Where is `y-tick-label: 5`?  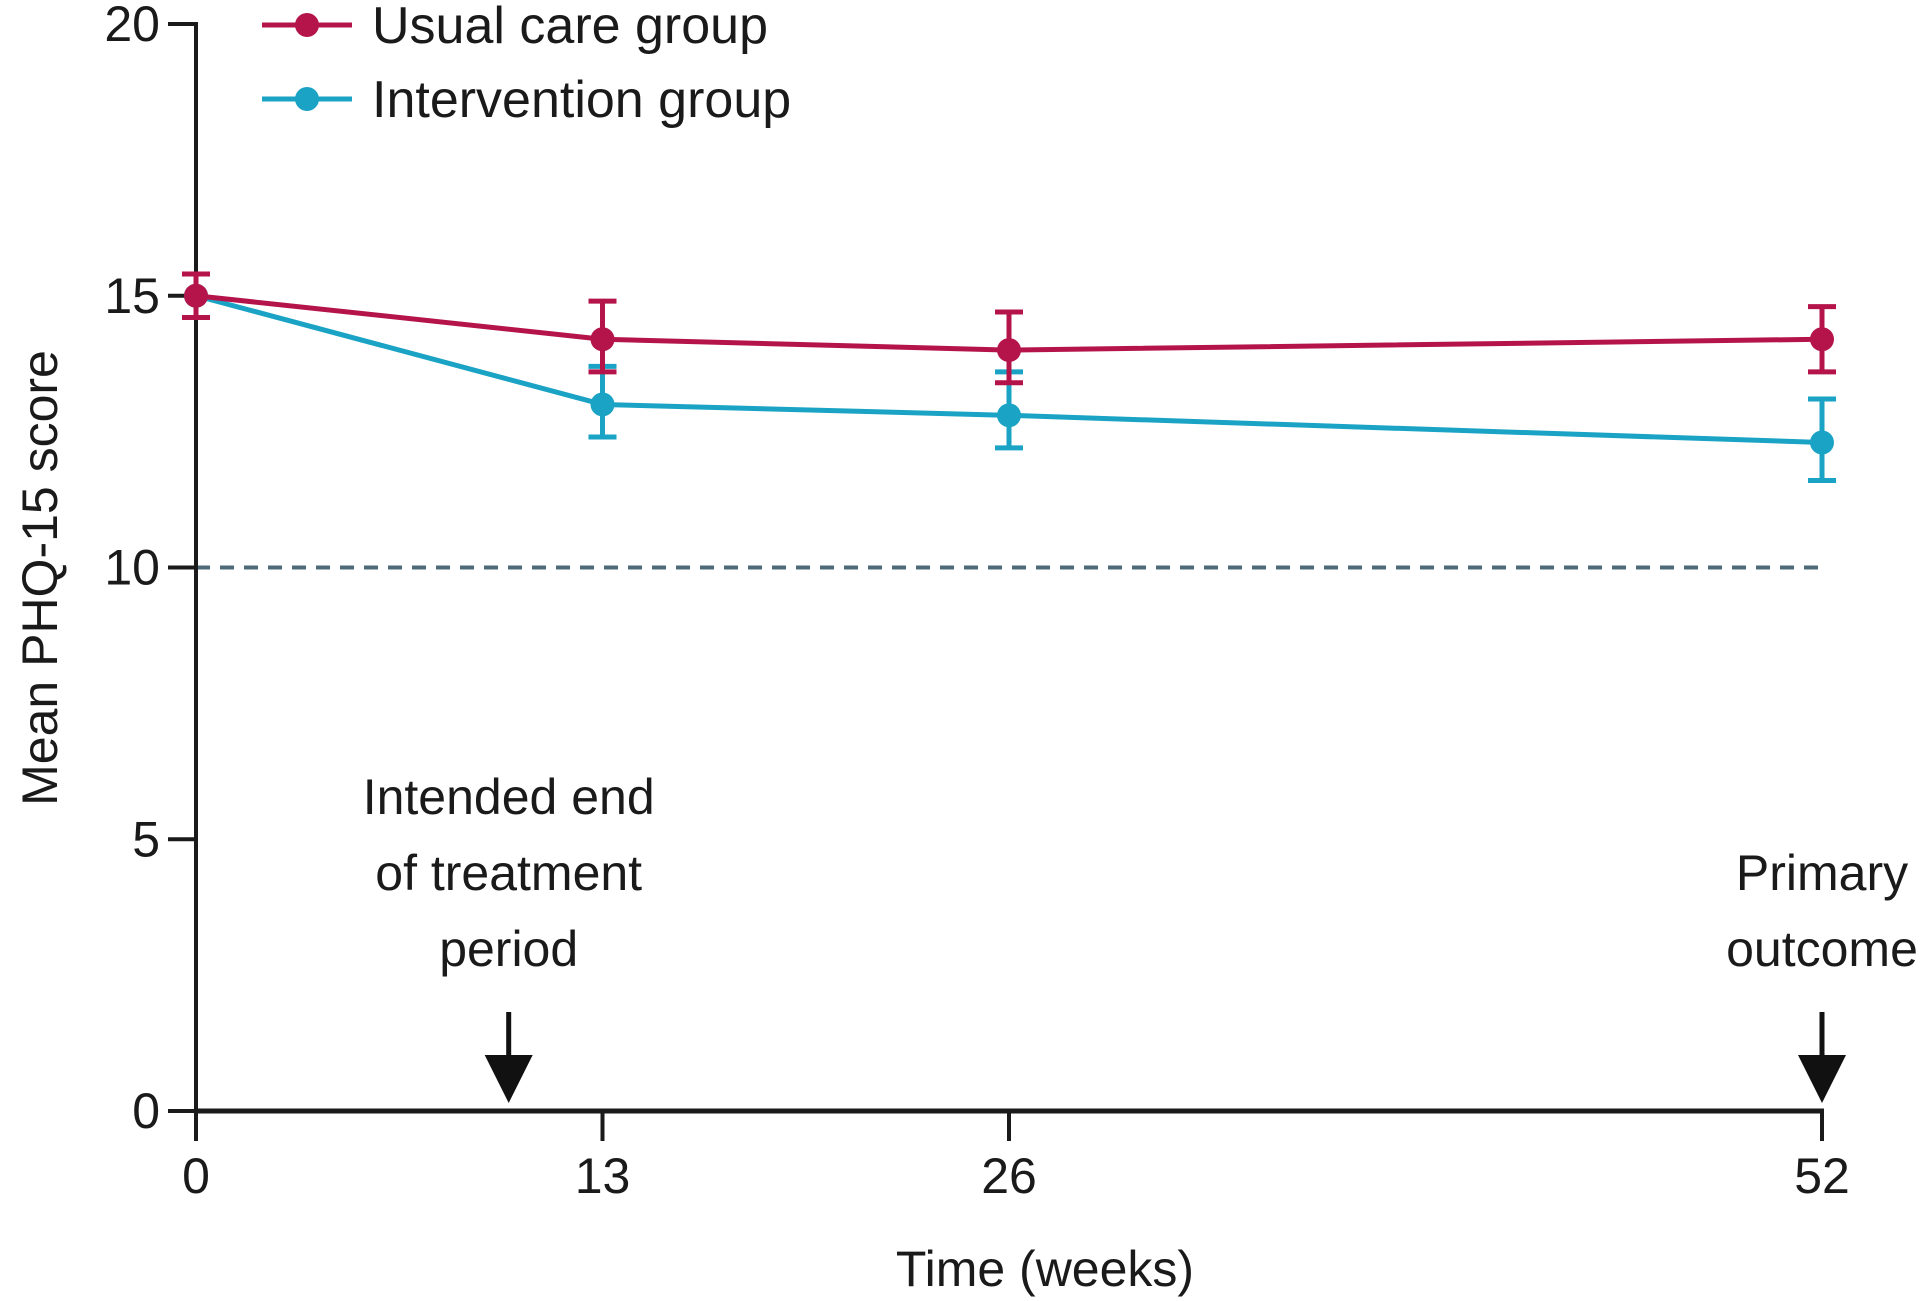
y-tick-label: 5 is located at coordinates (146, 839).